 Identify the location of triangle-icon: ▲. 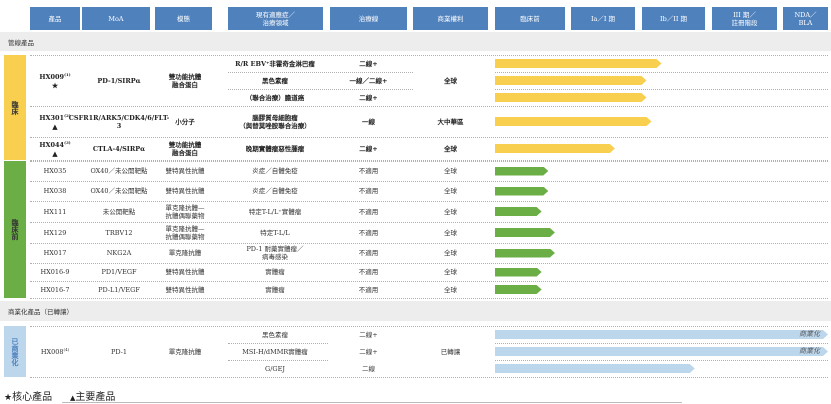
(73, 398).